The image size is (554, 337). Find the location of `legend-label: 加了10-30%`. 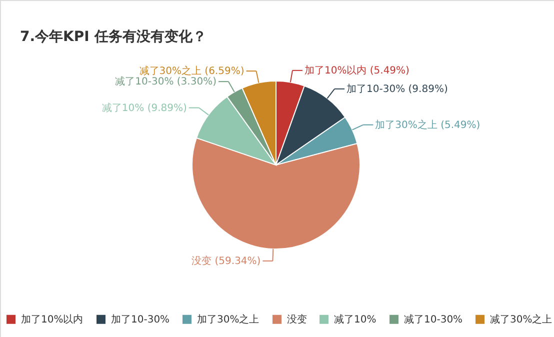

legend-label: 加了10-30% is located at coordinates (140, 319).